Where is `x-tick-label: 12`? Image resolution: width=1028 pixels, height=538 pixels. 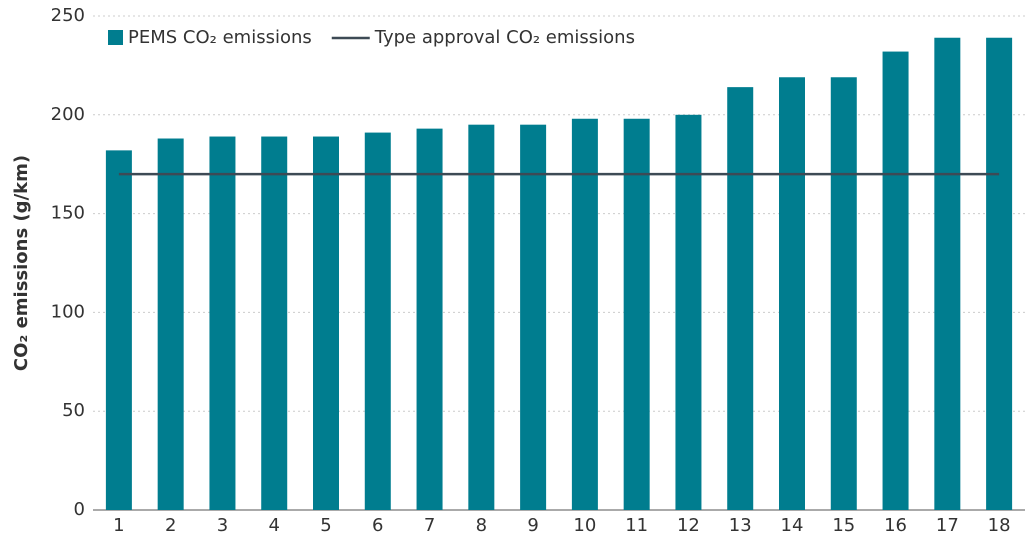 x-tick-label: 12 is located at coordinates (688, 525).